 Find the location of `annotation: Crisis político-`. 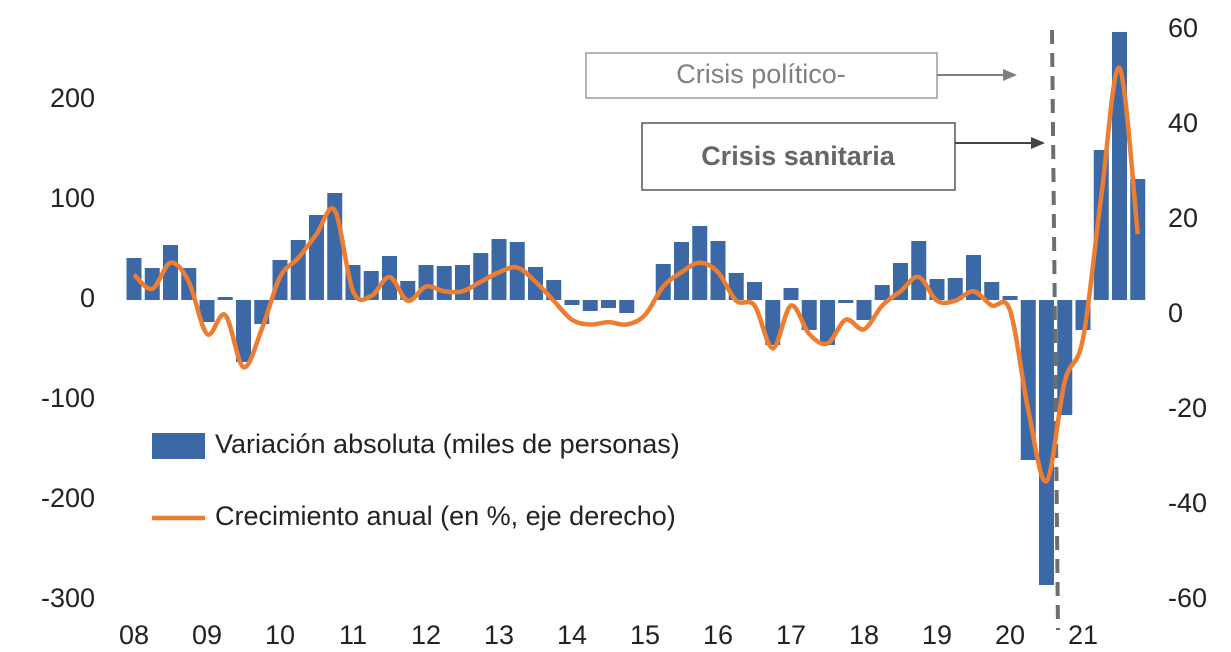

annotation: Crisis político- is located at coordinates (761, 74).